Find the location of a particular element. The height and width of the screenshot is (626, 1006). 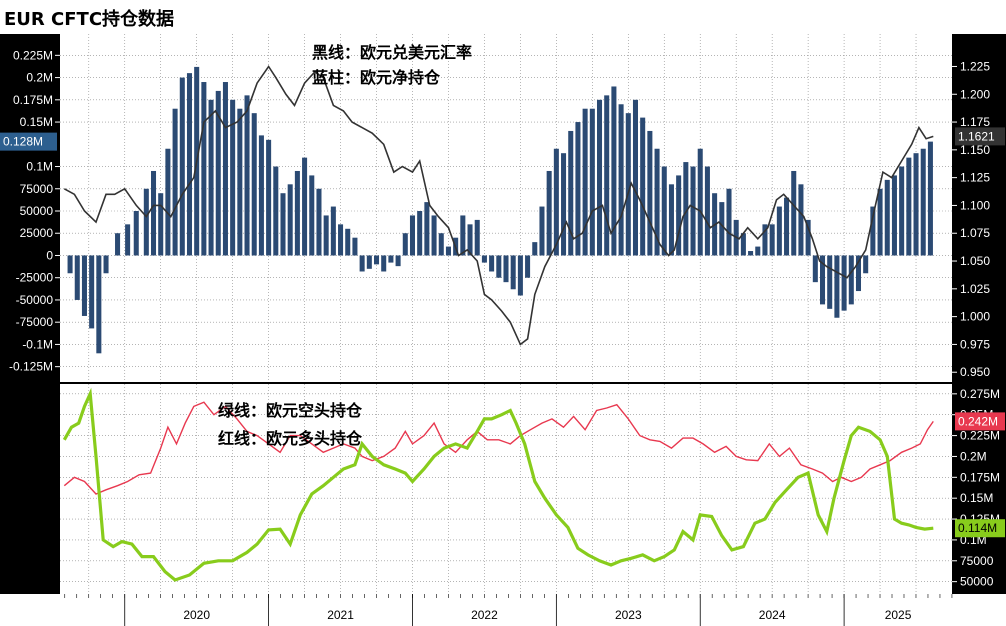

top-right-axis-bg is located at coordinates (979, 208).